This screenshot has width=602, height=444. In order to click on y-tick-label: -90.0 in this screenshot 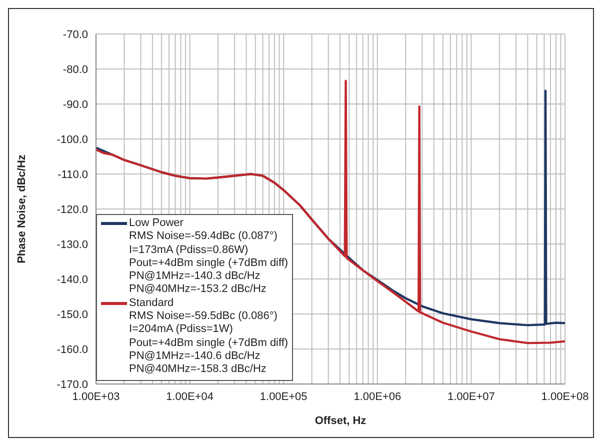, I will do `click(75, 104)`.